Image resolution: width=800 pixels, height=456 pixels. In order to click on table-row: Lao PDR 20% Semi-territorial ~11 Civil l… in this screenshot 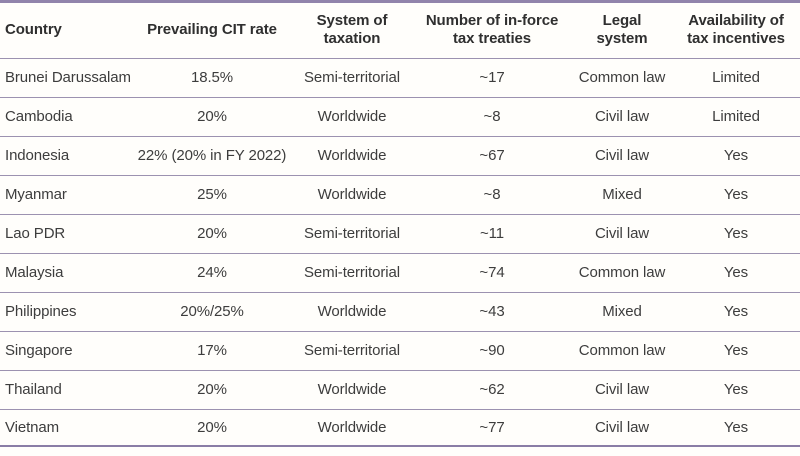, I will do `click(400, 234)`.